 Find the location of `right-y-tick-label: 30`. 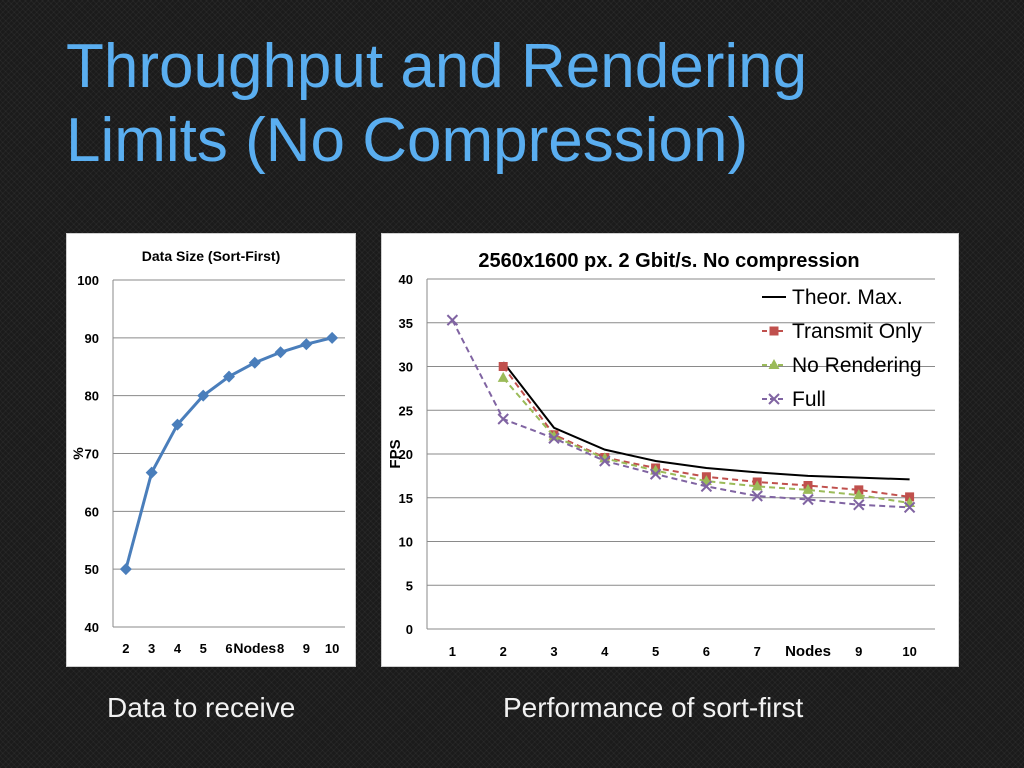

right-y-tick-label: 30 is located at coordinates (406, 367).